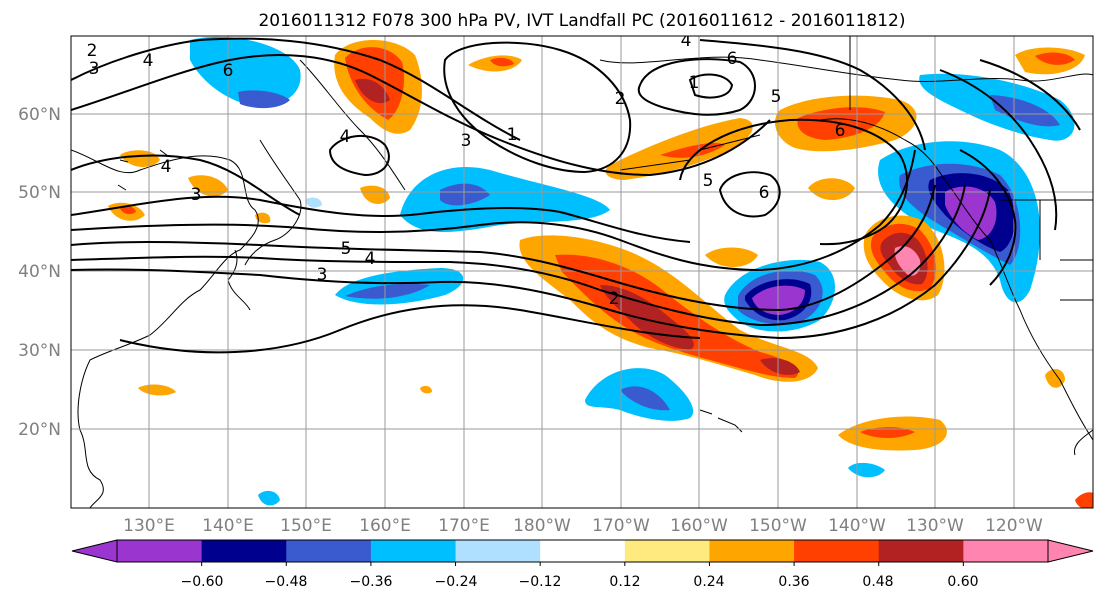 The image size is (1105, 605). Describe the element at coordinates (1070, 551) in the screenshot. I see `colorbar-extend-max` at that location.